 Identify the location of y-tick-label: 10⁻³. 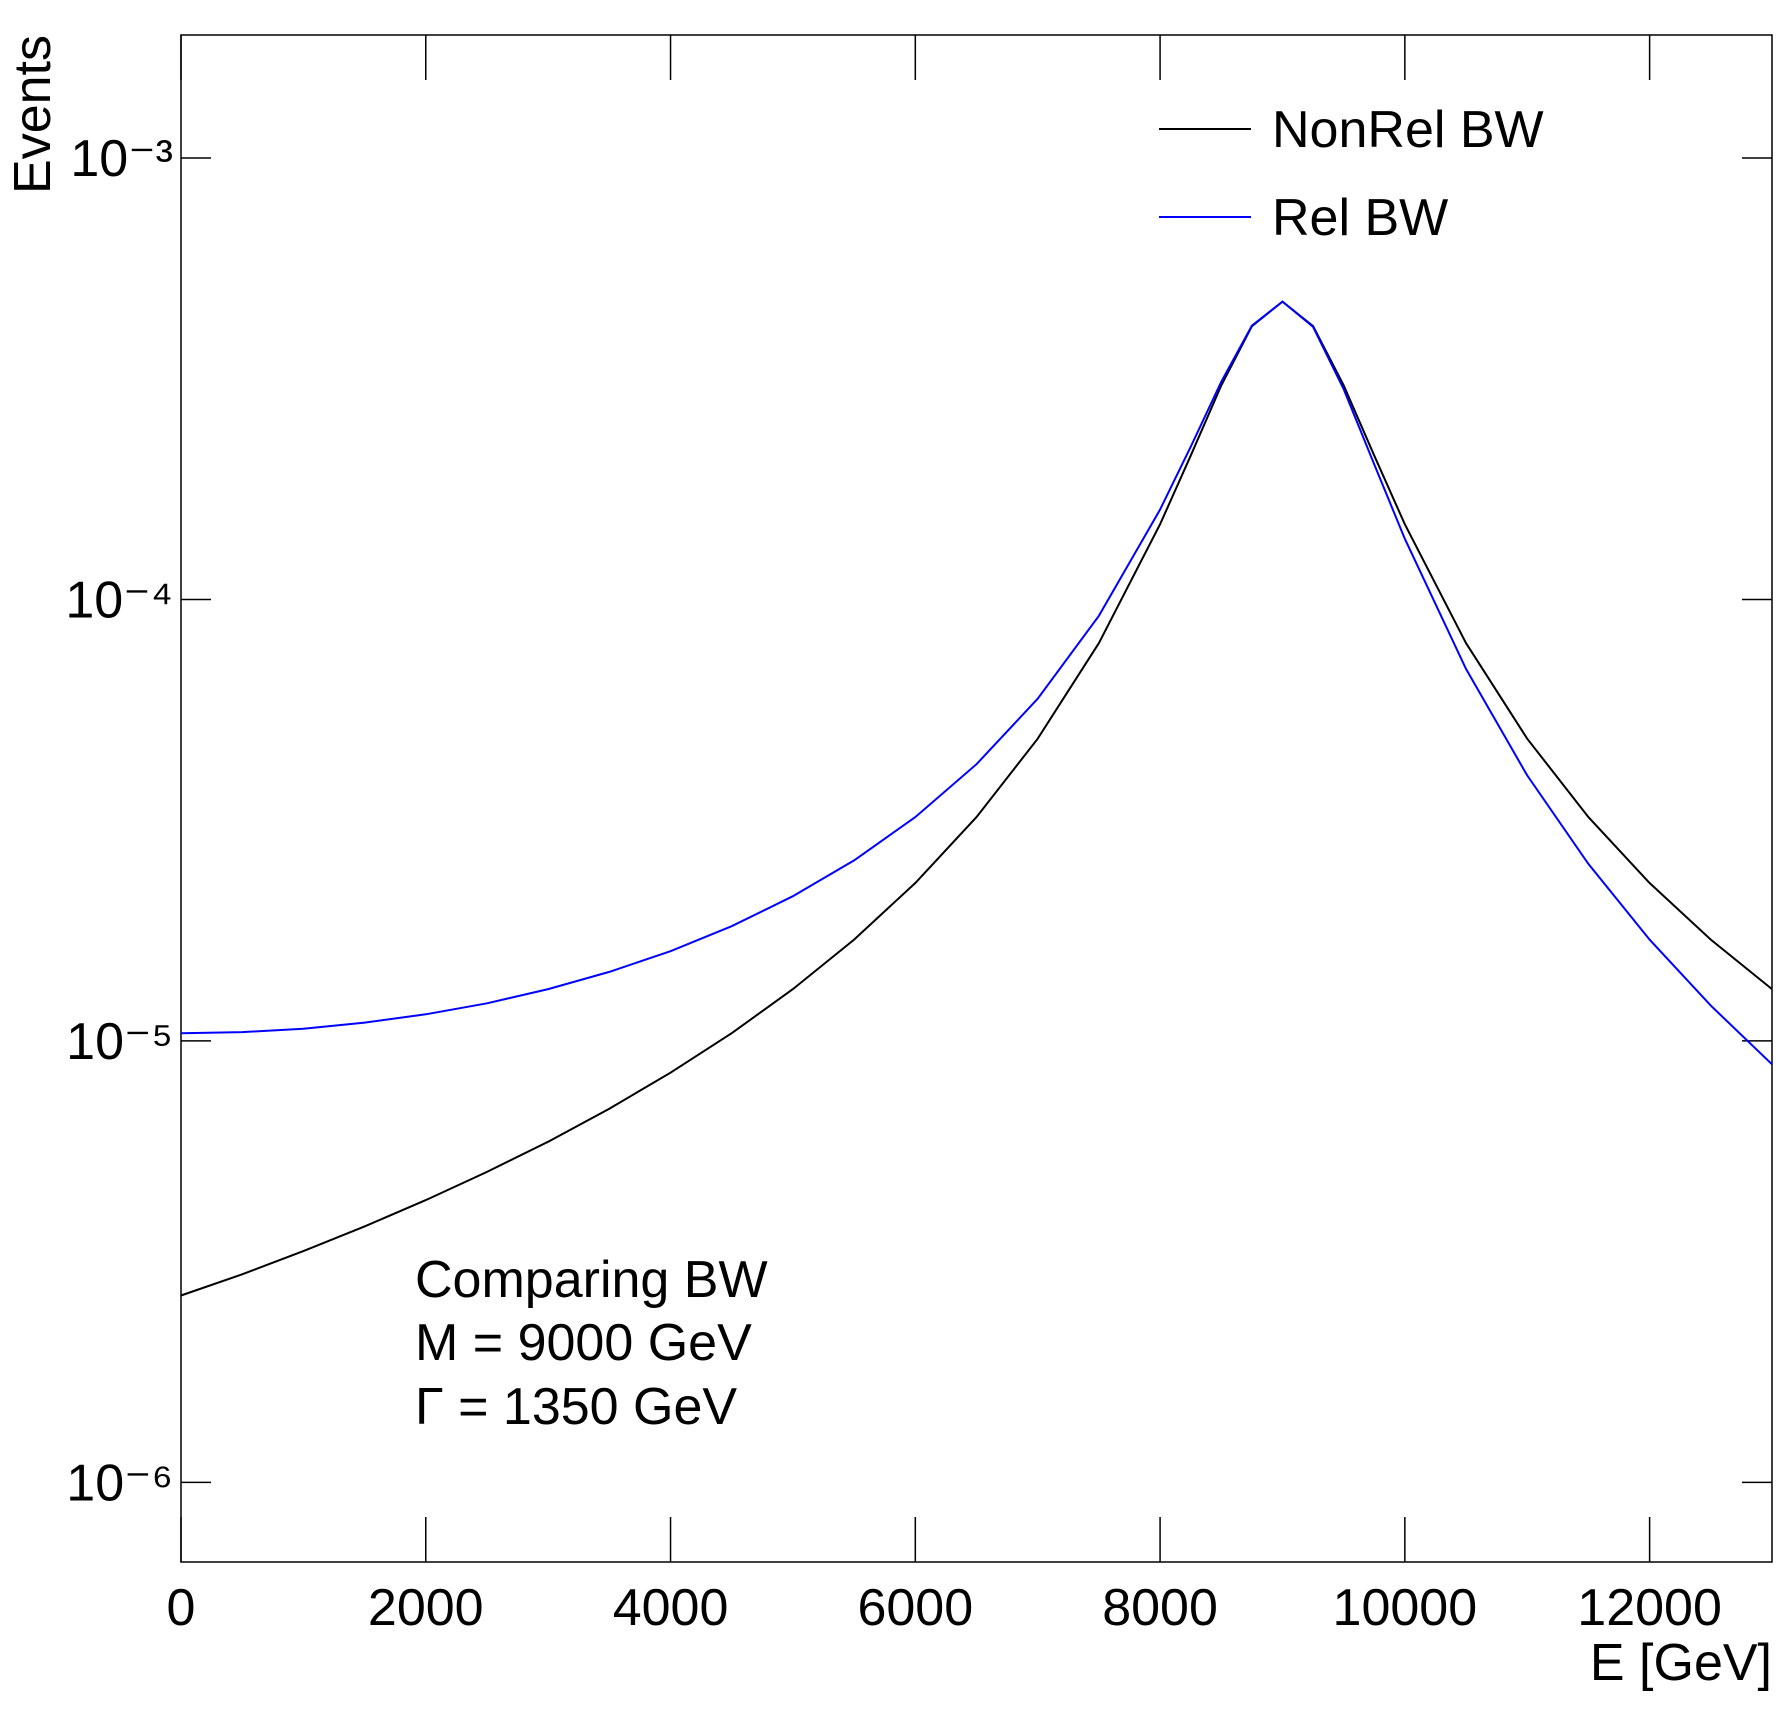
(121, 159).